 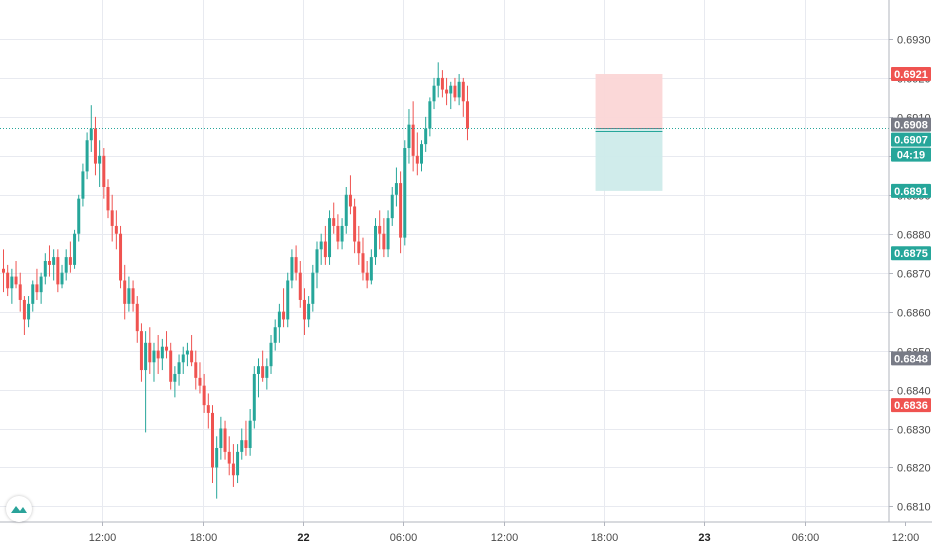 I want to click on time-tick-label: 12:00, so click(x=906, y=538).